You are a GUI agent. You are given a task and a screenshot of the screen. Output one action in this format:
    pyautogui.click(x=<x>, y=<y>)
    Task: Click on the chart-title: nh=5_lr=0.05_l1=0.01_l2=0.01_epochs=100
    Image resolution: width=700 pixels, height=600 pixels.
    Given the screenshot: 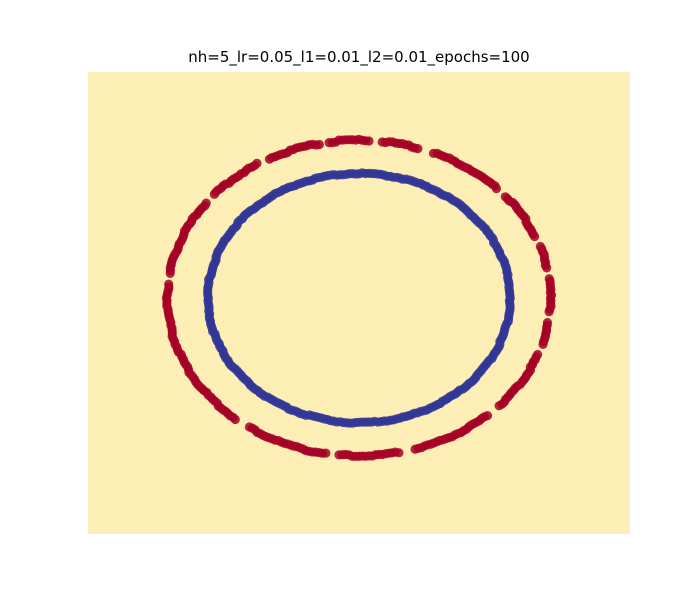 What is the action you would take?
    pyautogui.click(x=359, y=57)
    